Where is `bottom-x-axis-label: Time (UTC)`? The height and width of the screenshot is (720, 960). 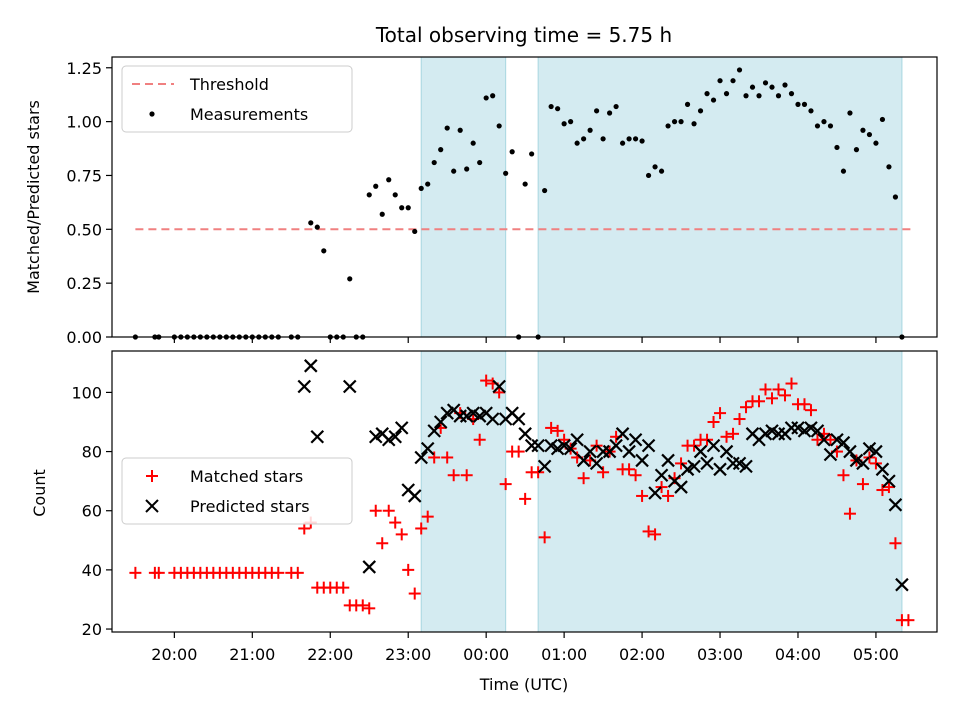 bottom-x-axis-label: Time (UTC) is located at coordinates (523, 684).